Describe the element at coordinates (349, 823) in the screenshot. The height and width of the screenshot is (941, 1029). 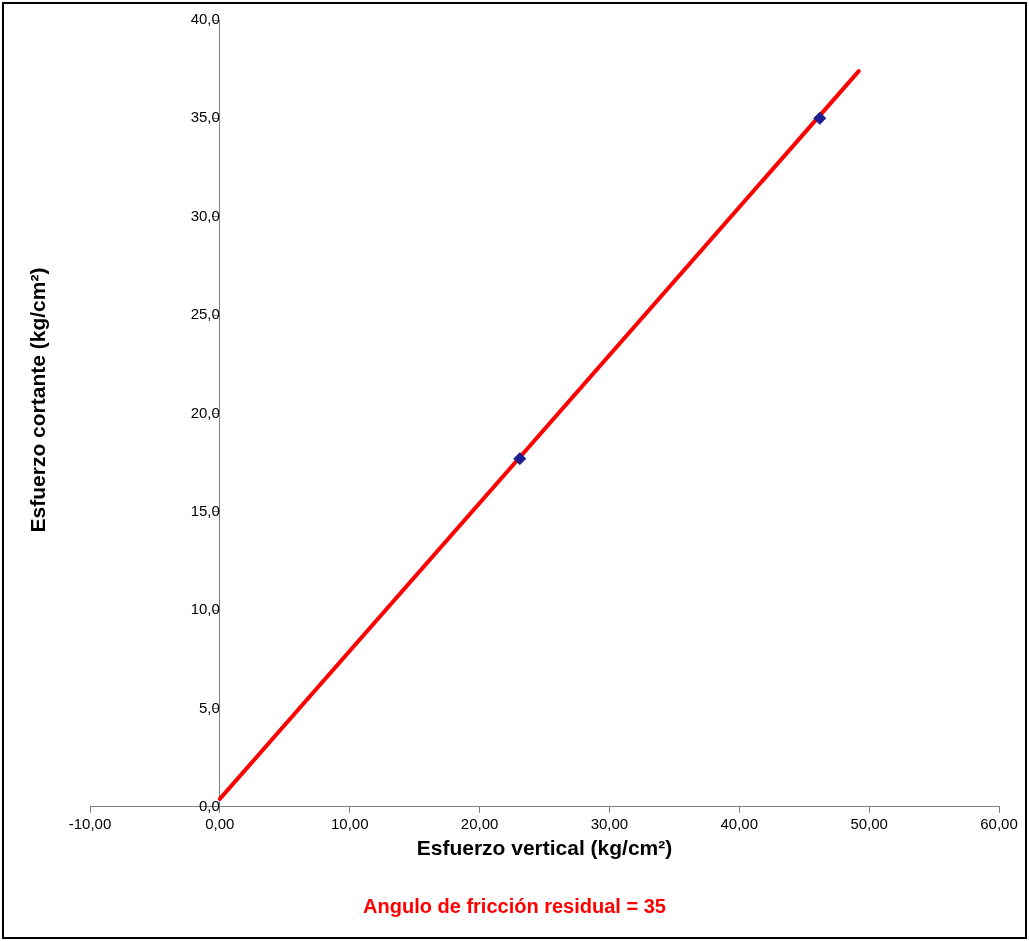
I see `x-tick-label: 10,00` at that location.